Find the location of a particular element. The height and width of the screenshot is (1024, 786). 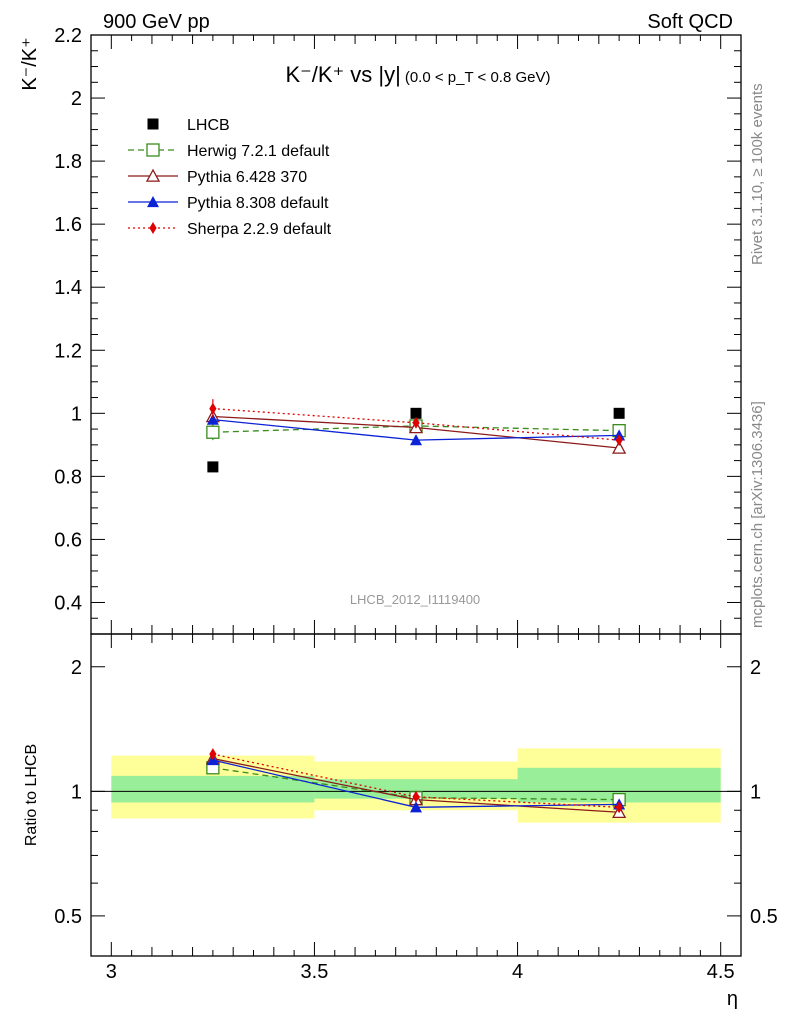

plot-title: K⁻/K⁺ vs |y| (0.0 < p_T < 0.8 GeV) is located at coordinates (418, 74).